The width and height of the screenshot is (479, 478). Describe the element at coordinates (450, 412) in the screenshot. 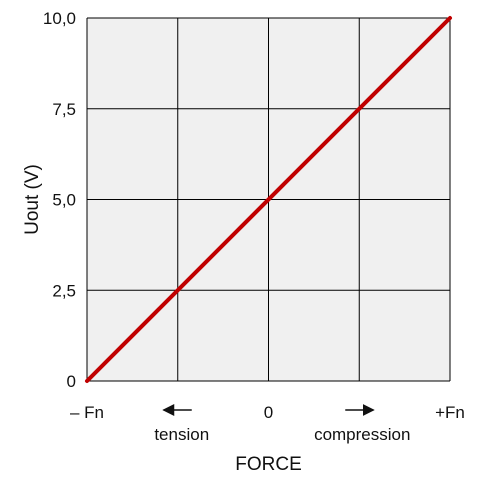

I see `x-tick-label: +Fn` at that location.